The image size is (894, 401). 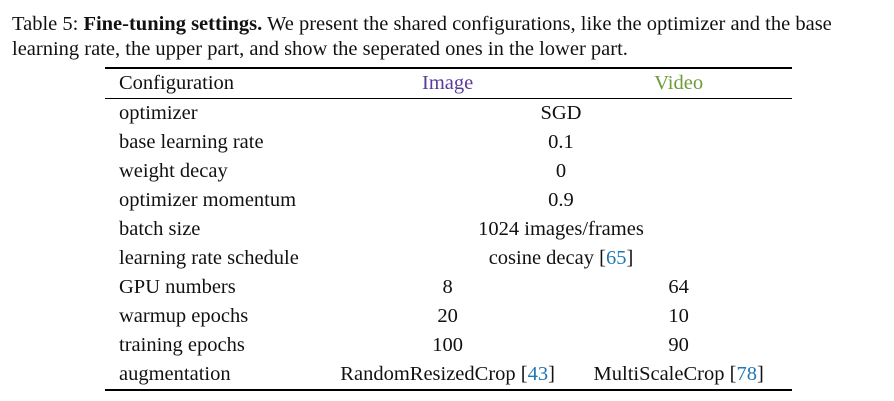 I want to click on shared-value: 0.1, so click(x=561, y=142).